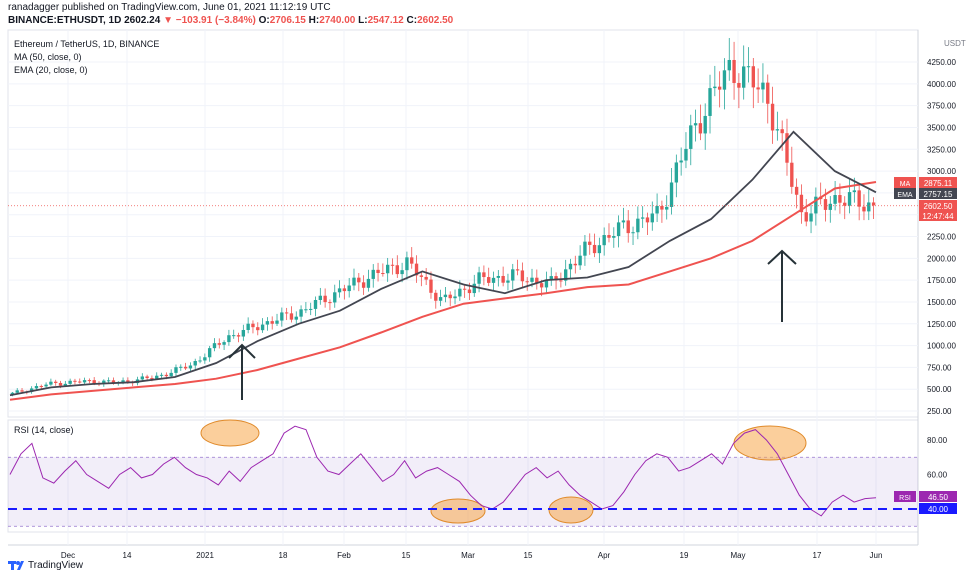 The image size is (971, 578). What do you see at coordinates (65, 20) in the screenshot?
I see `symbol-name: BINANCE:ETHUSDT, 1D` at bounding box center [65, 20].